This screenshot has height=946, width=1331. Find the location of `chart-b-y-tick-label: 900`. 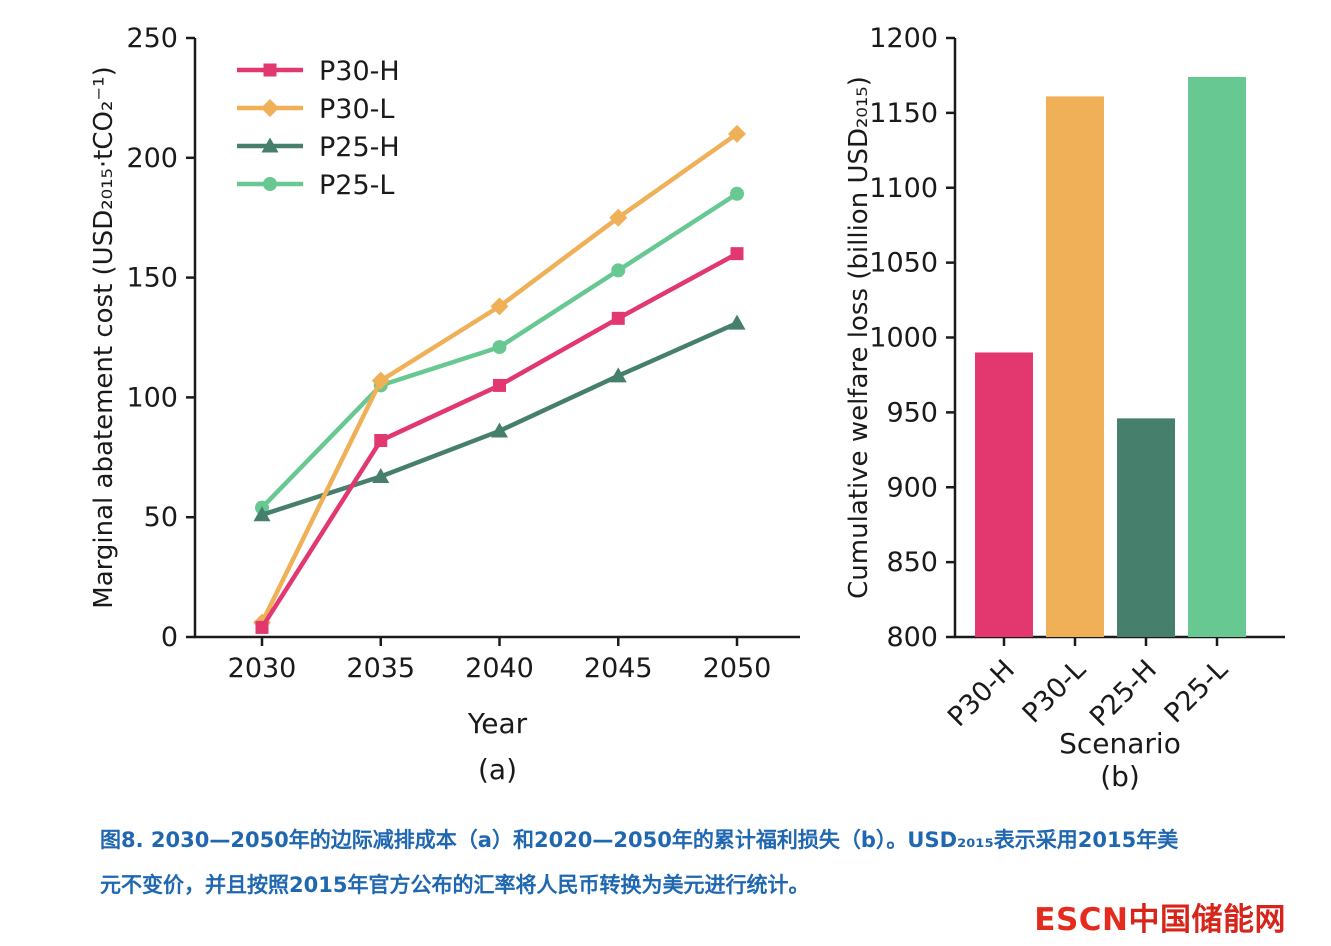

chart-b-y-tick-label: 900 is located at coordinates (912, 487).